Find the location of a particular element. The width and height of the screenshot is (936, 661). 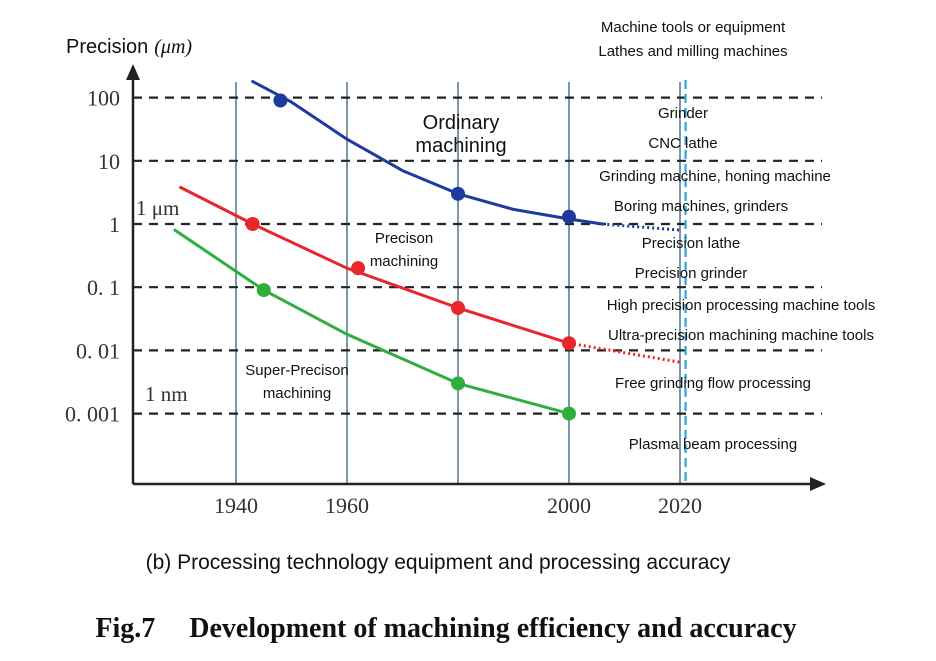

y-tick-label: 0. 1 is located at coordinates (103, 287).